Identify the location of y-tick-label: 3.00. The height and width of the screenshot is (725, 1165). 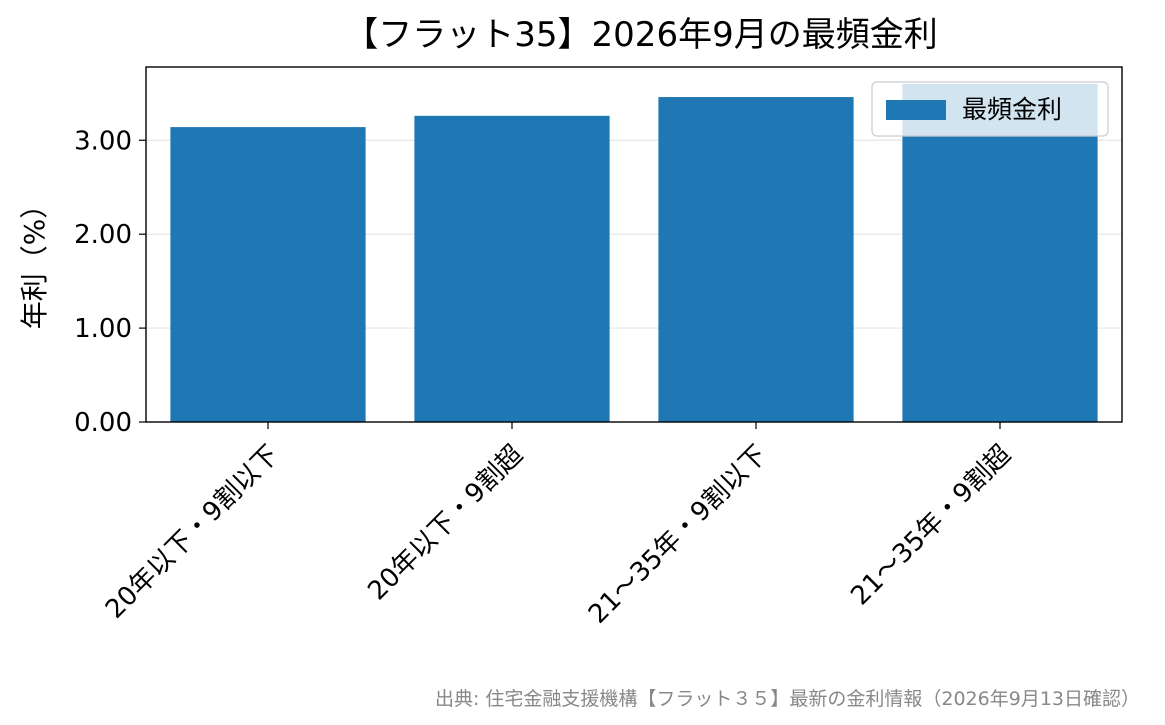
(103, 141).